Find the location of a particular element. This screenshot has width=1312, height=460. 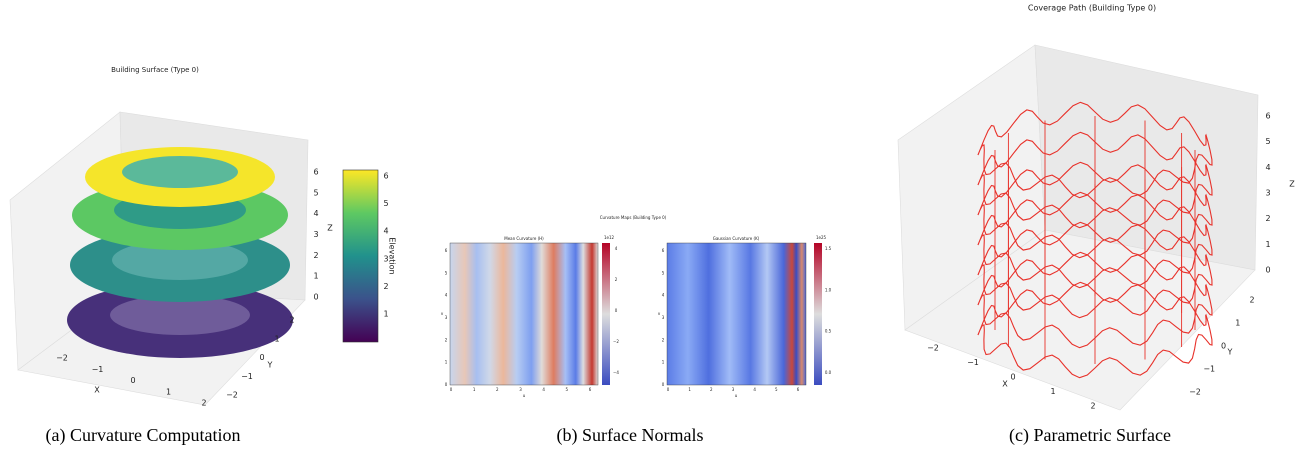

colorbar-tick-label: −2 is located at coordinates (616, 341).